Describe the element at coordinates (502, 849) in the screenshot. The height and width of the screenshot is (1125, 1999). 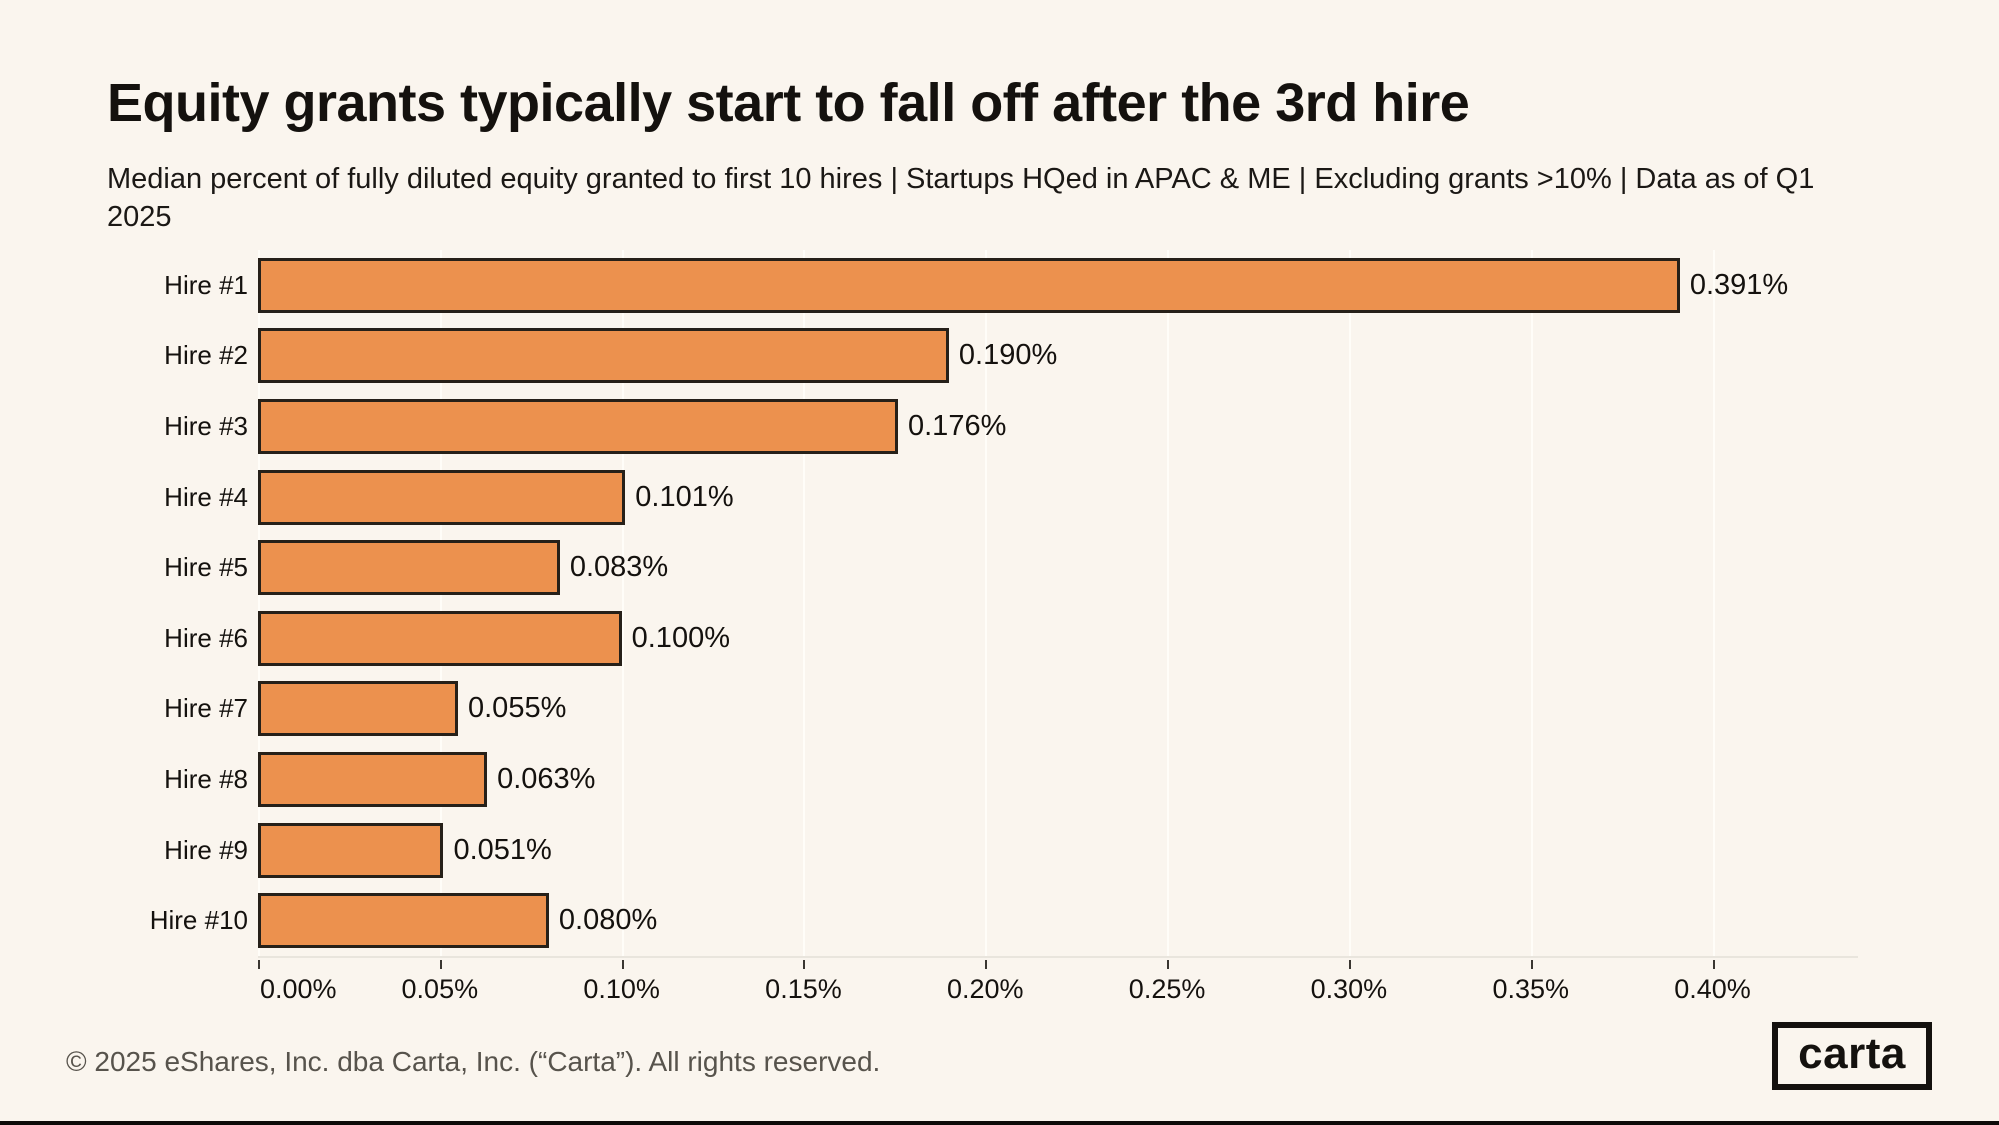
I see `value-label: 0.051%` at that location.